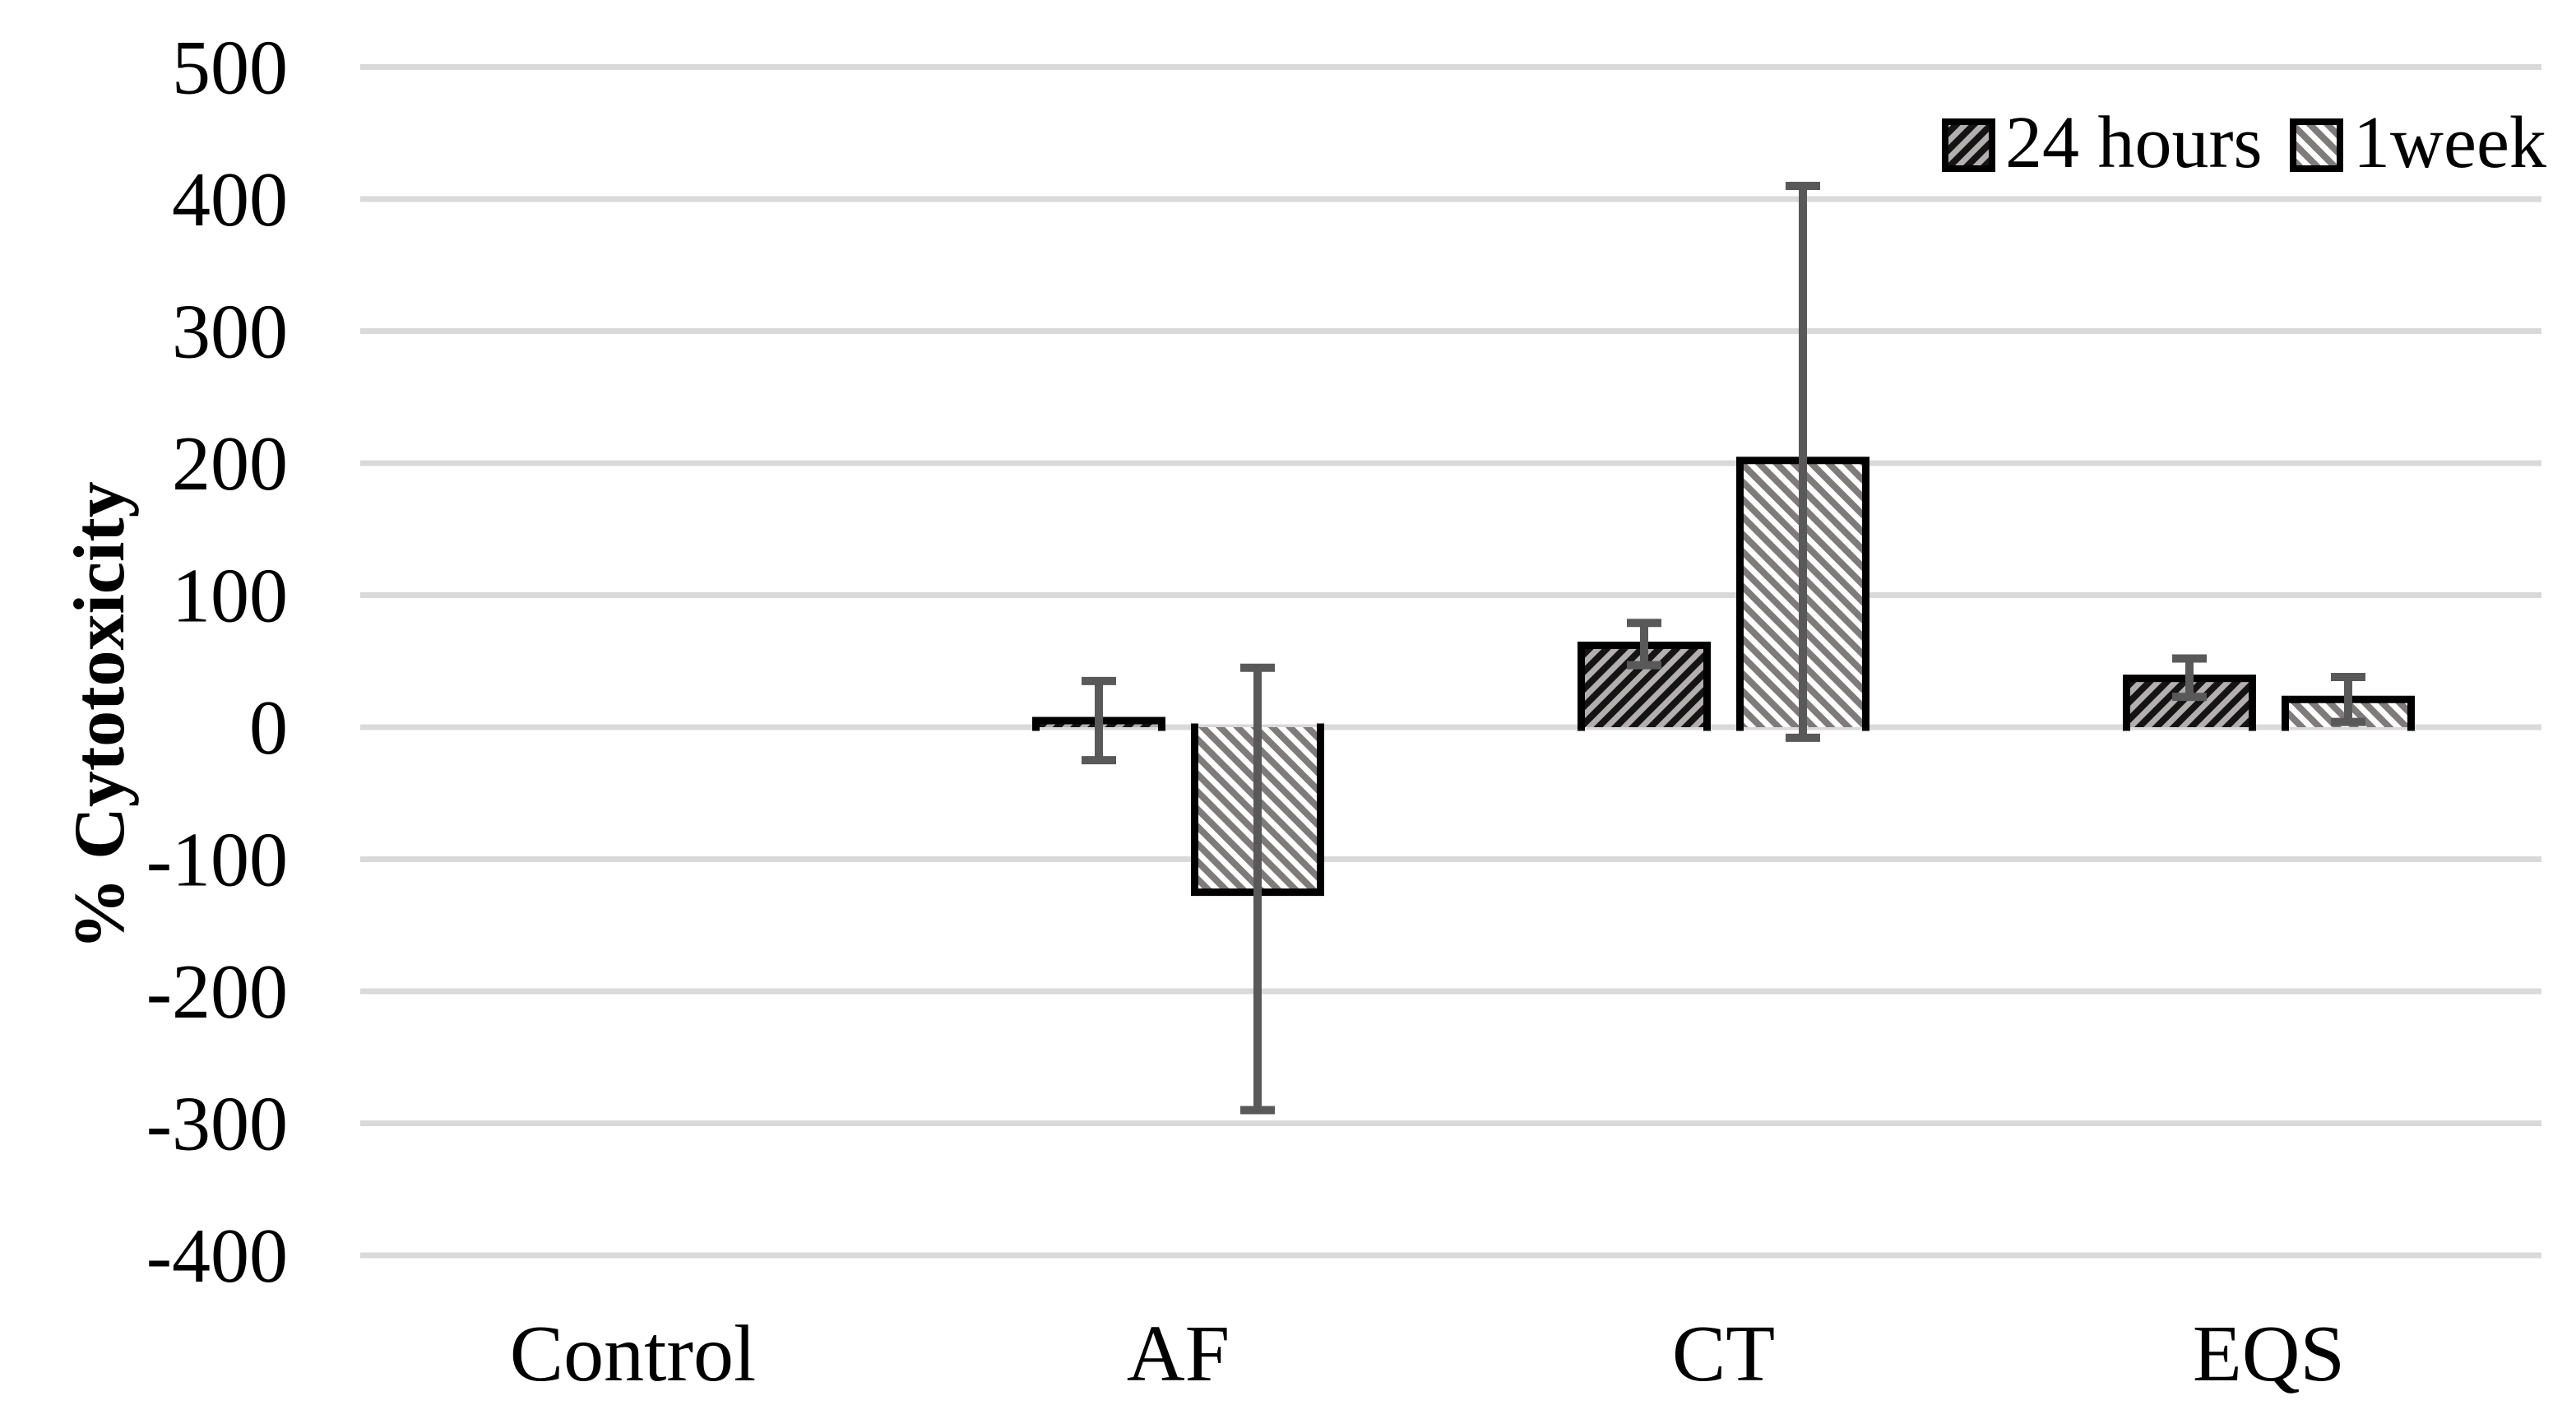 This screenshot has width=2576, height=1419. I want to click on y-tick-label-300: 300, so click(230, 332).